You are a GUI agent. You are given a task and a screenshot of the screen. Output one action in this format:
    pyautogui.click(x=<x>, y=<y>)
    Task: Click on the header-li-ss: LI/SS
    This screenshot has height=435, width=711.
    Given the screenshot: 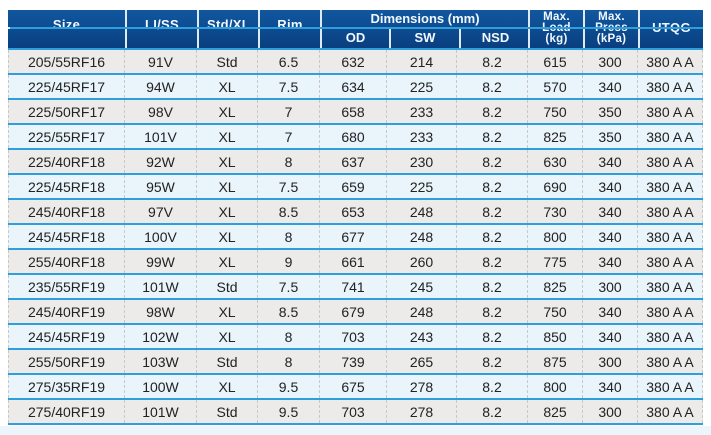 What is the action you would take?
    pyautogui.click(x=161, y=29)
    